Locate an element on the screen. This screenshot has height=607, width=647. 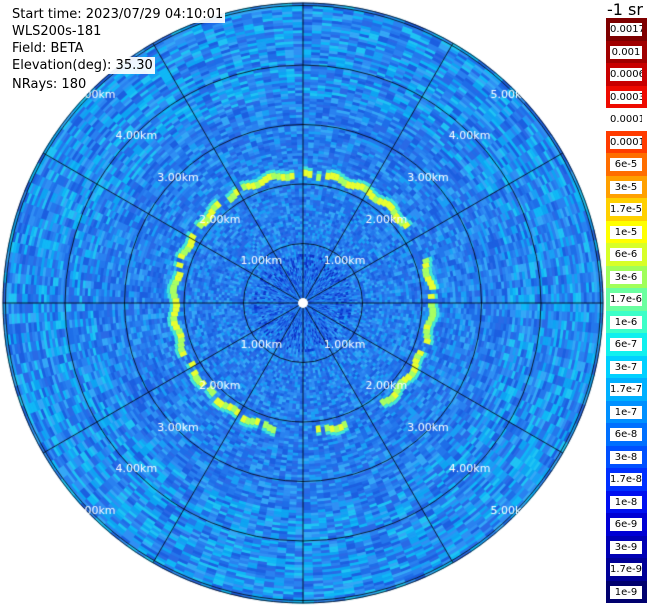
colorbar-tick-label: 1e-8 is located at coordinates (626, 502).